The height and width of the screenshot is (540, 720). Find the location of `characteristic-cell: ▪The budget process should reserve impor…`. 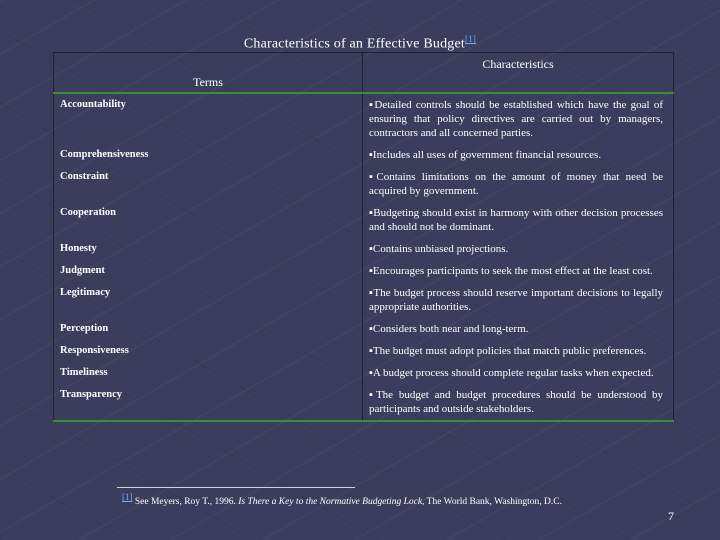

characteristic-cell: ▪The budget process should reserve impor… is located at coordinates (516, 300).